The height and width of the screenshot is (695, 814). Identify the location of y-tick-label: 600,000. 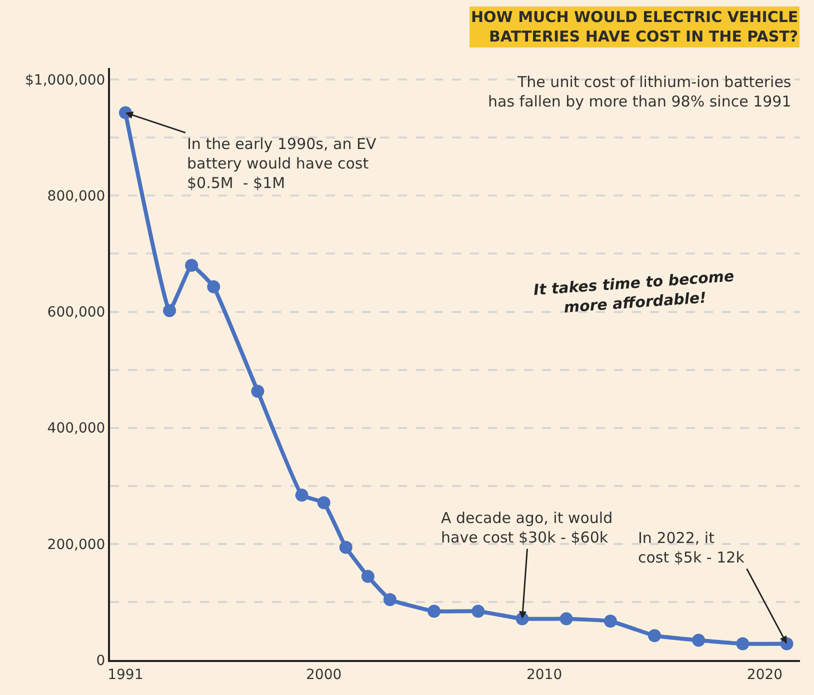
(76, 312).